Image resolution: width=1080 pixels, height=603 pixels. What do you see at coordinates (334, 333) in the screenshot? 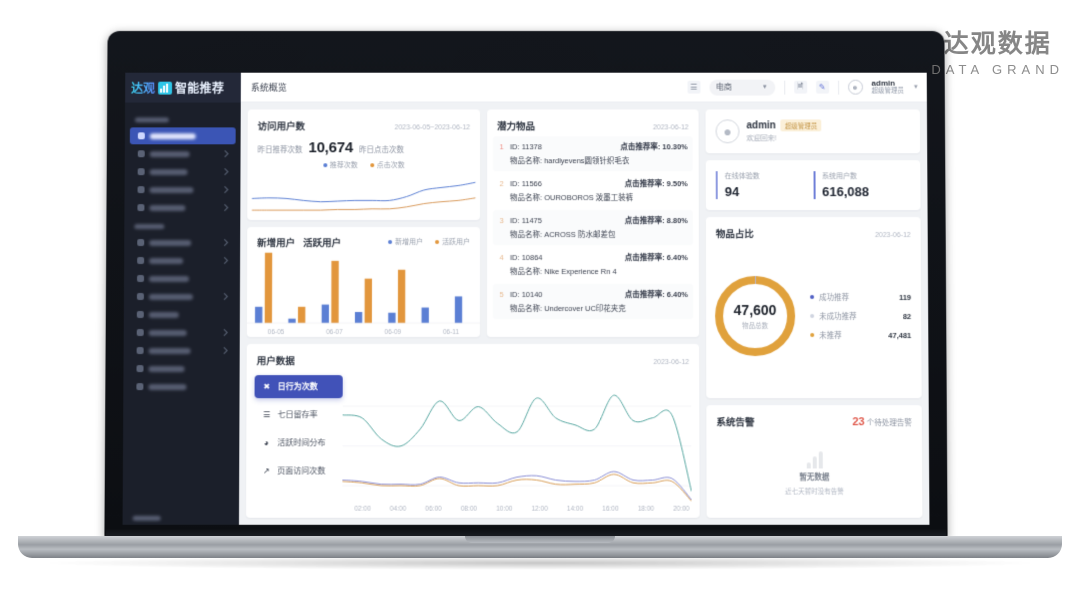
I see `axis-tick-label: 06-07` at bounding box center [334, 333].